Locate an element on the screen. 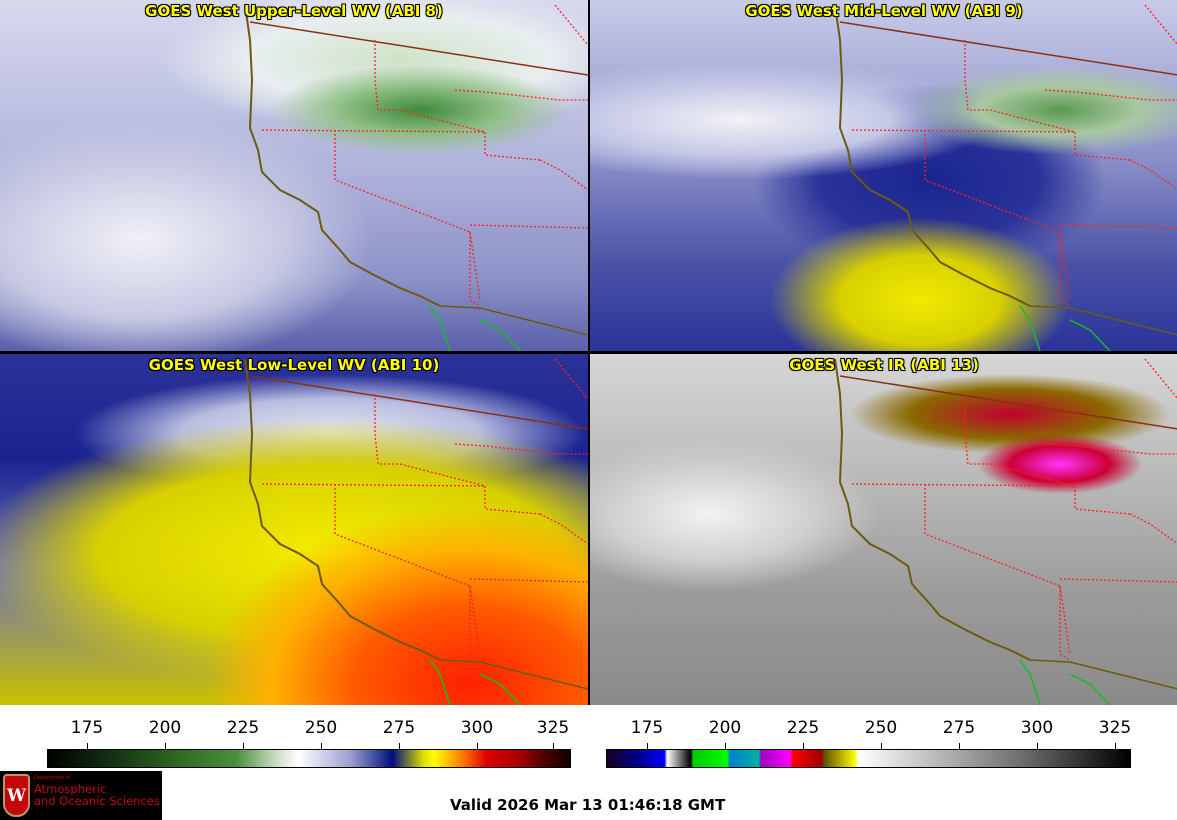 Image resolution: width=1177 pixels, height=820 pixels. colorbar-ir is located at coordinates (868, 758).